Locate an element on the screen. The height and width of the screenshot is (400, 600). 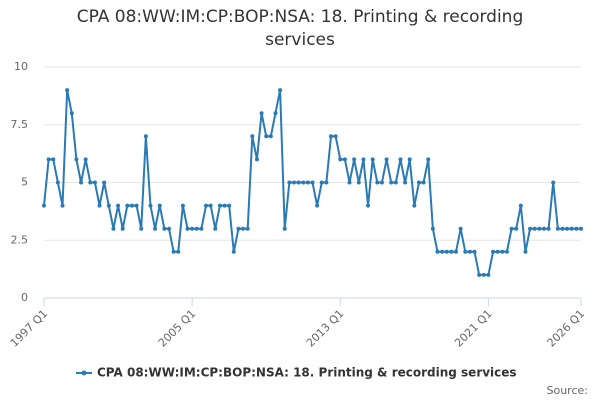
x-tick-label: 2026 Q1 is located at coordinates (566, 328).